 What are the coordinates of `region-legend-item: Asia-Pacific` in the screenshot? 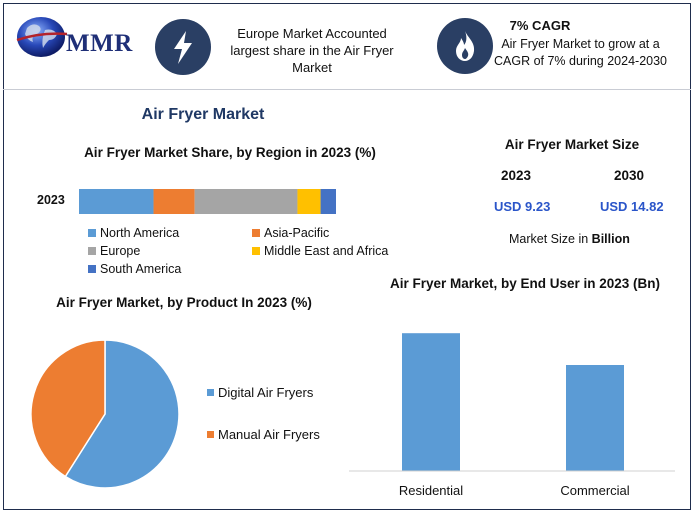 It's located at (290, 233).